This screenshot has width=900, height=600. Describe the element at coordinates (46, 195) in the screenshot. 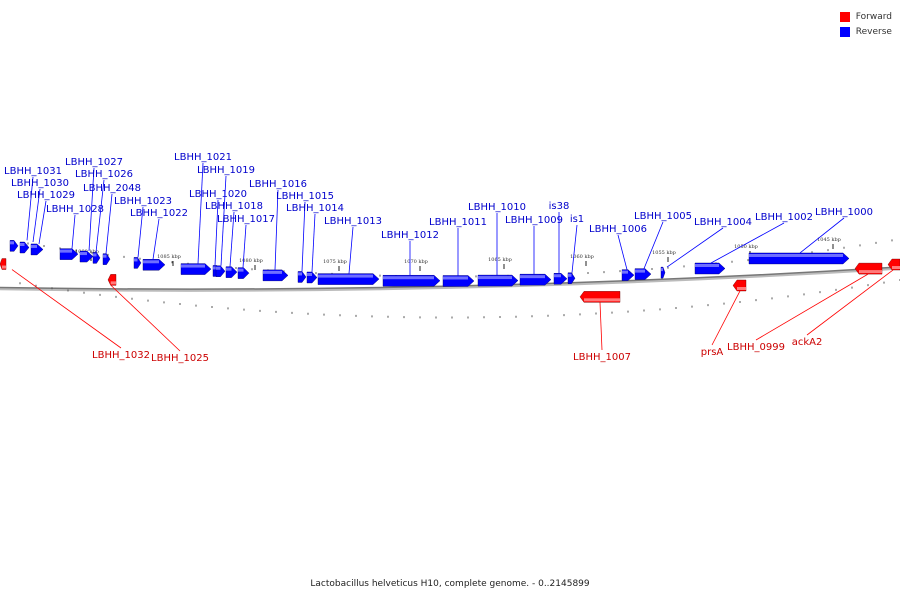

I see `reverse-gene-label: LBHH_1029` at that location.